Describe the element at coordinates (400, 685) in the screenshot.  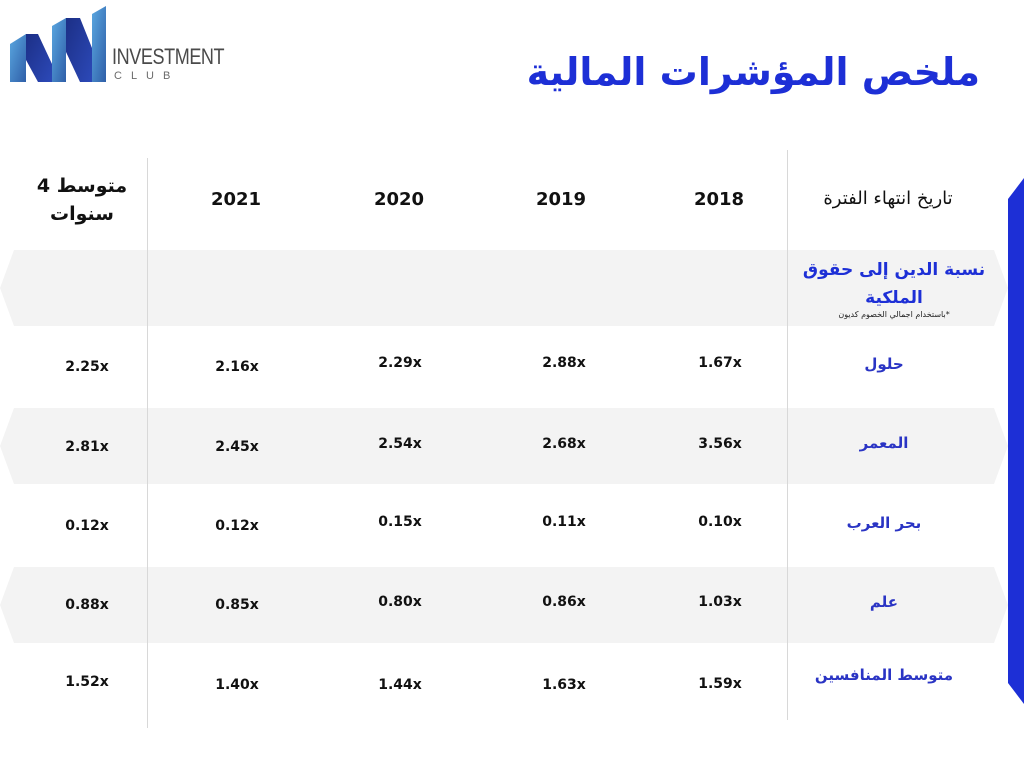
I see `table-cell: 1.44x` at that location.